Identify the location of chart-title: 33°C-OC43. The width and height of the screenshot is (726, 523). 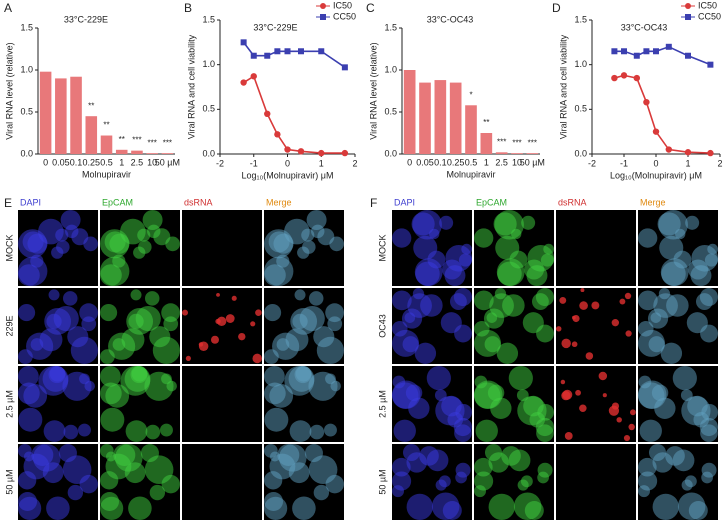
(450, 19).